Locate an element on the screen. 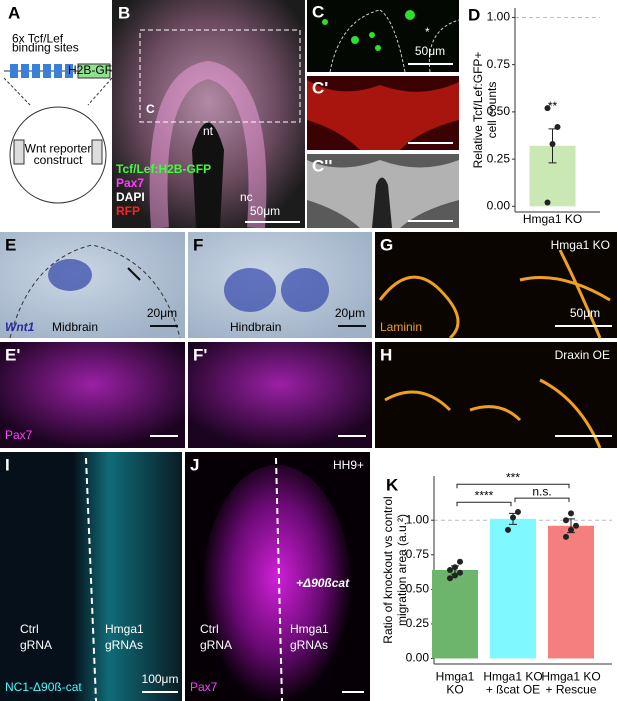 The height and width of the screenshot is (701, 617). panel-label: K is located at coordinates (392, 484).